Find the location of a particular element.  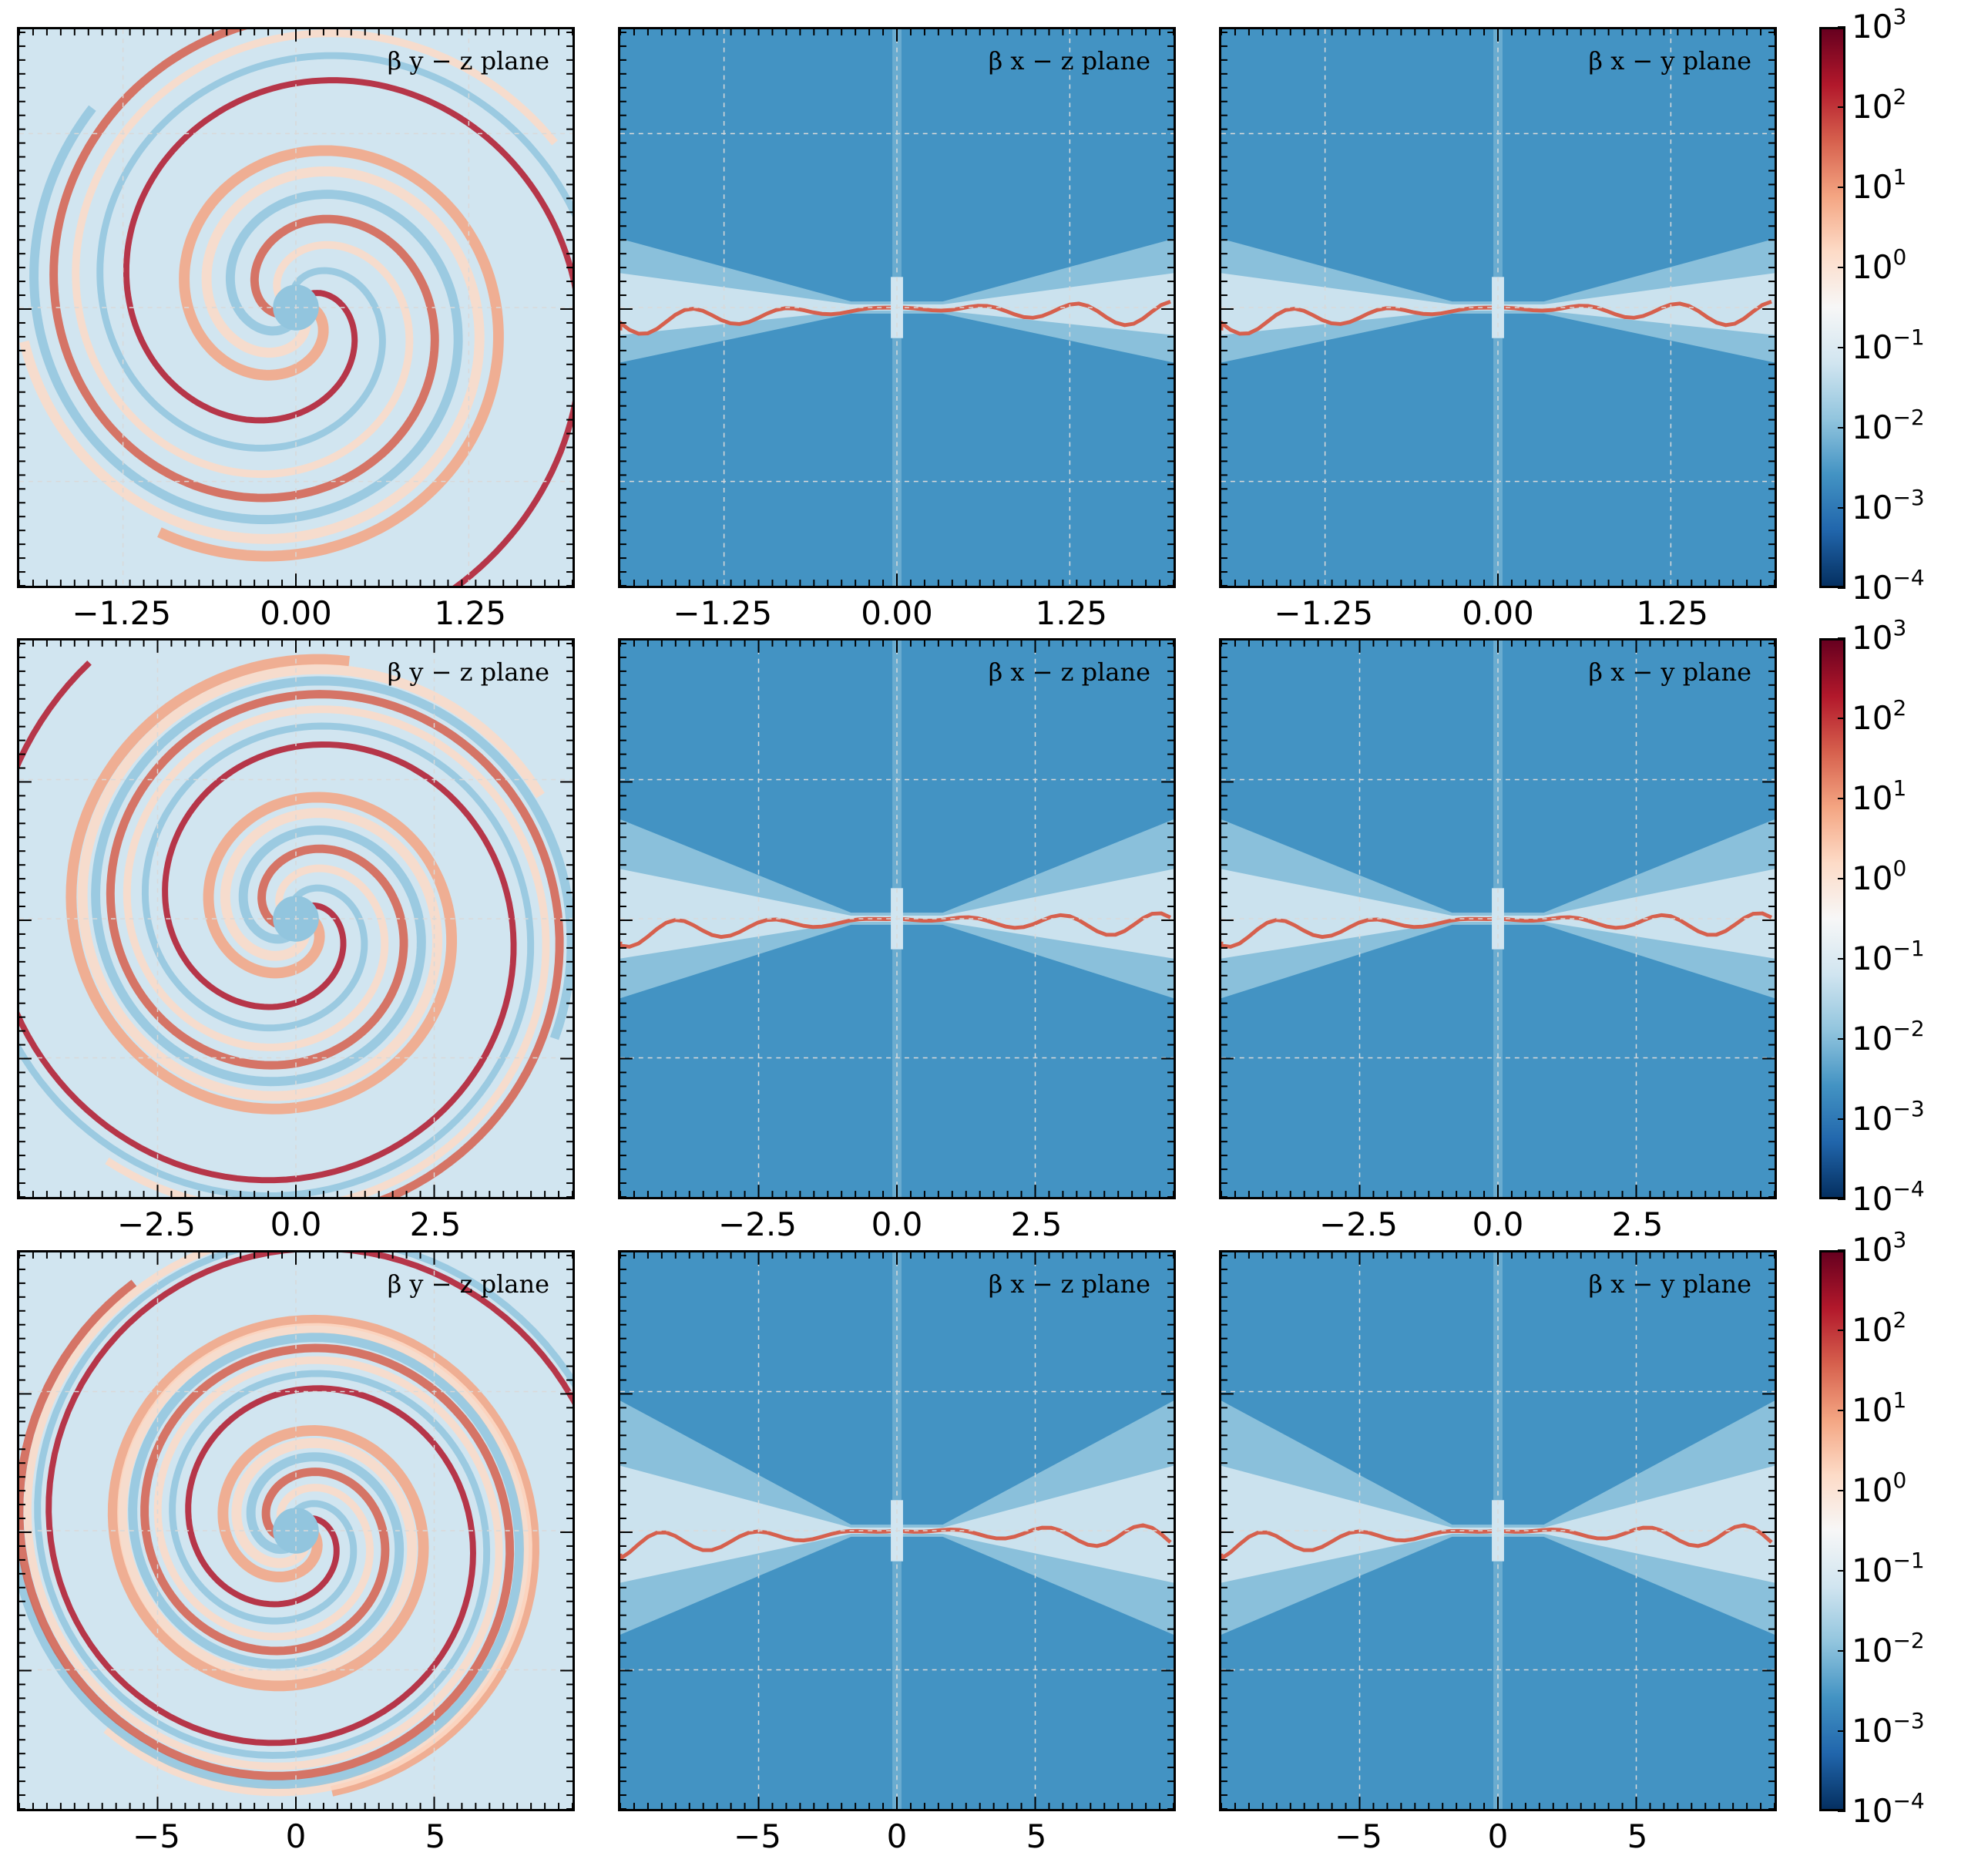

x-tick-label: 2.5 is located at coordinates (1637, 1224).